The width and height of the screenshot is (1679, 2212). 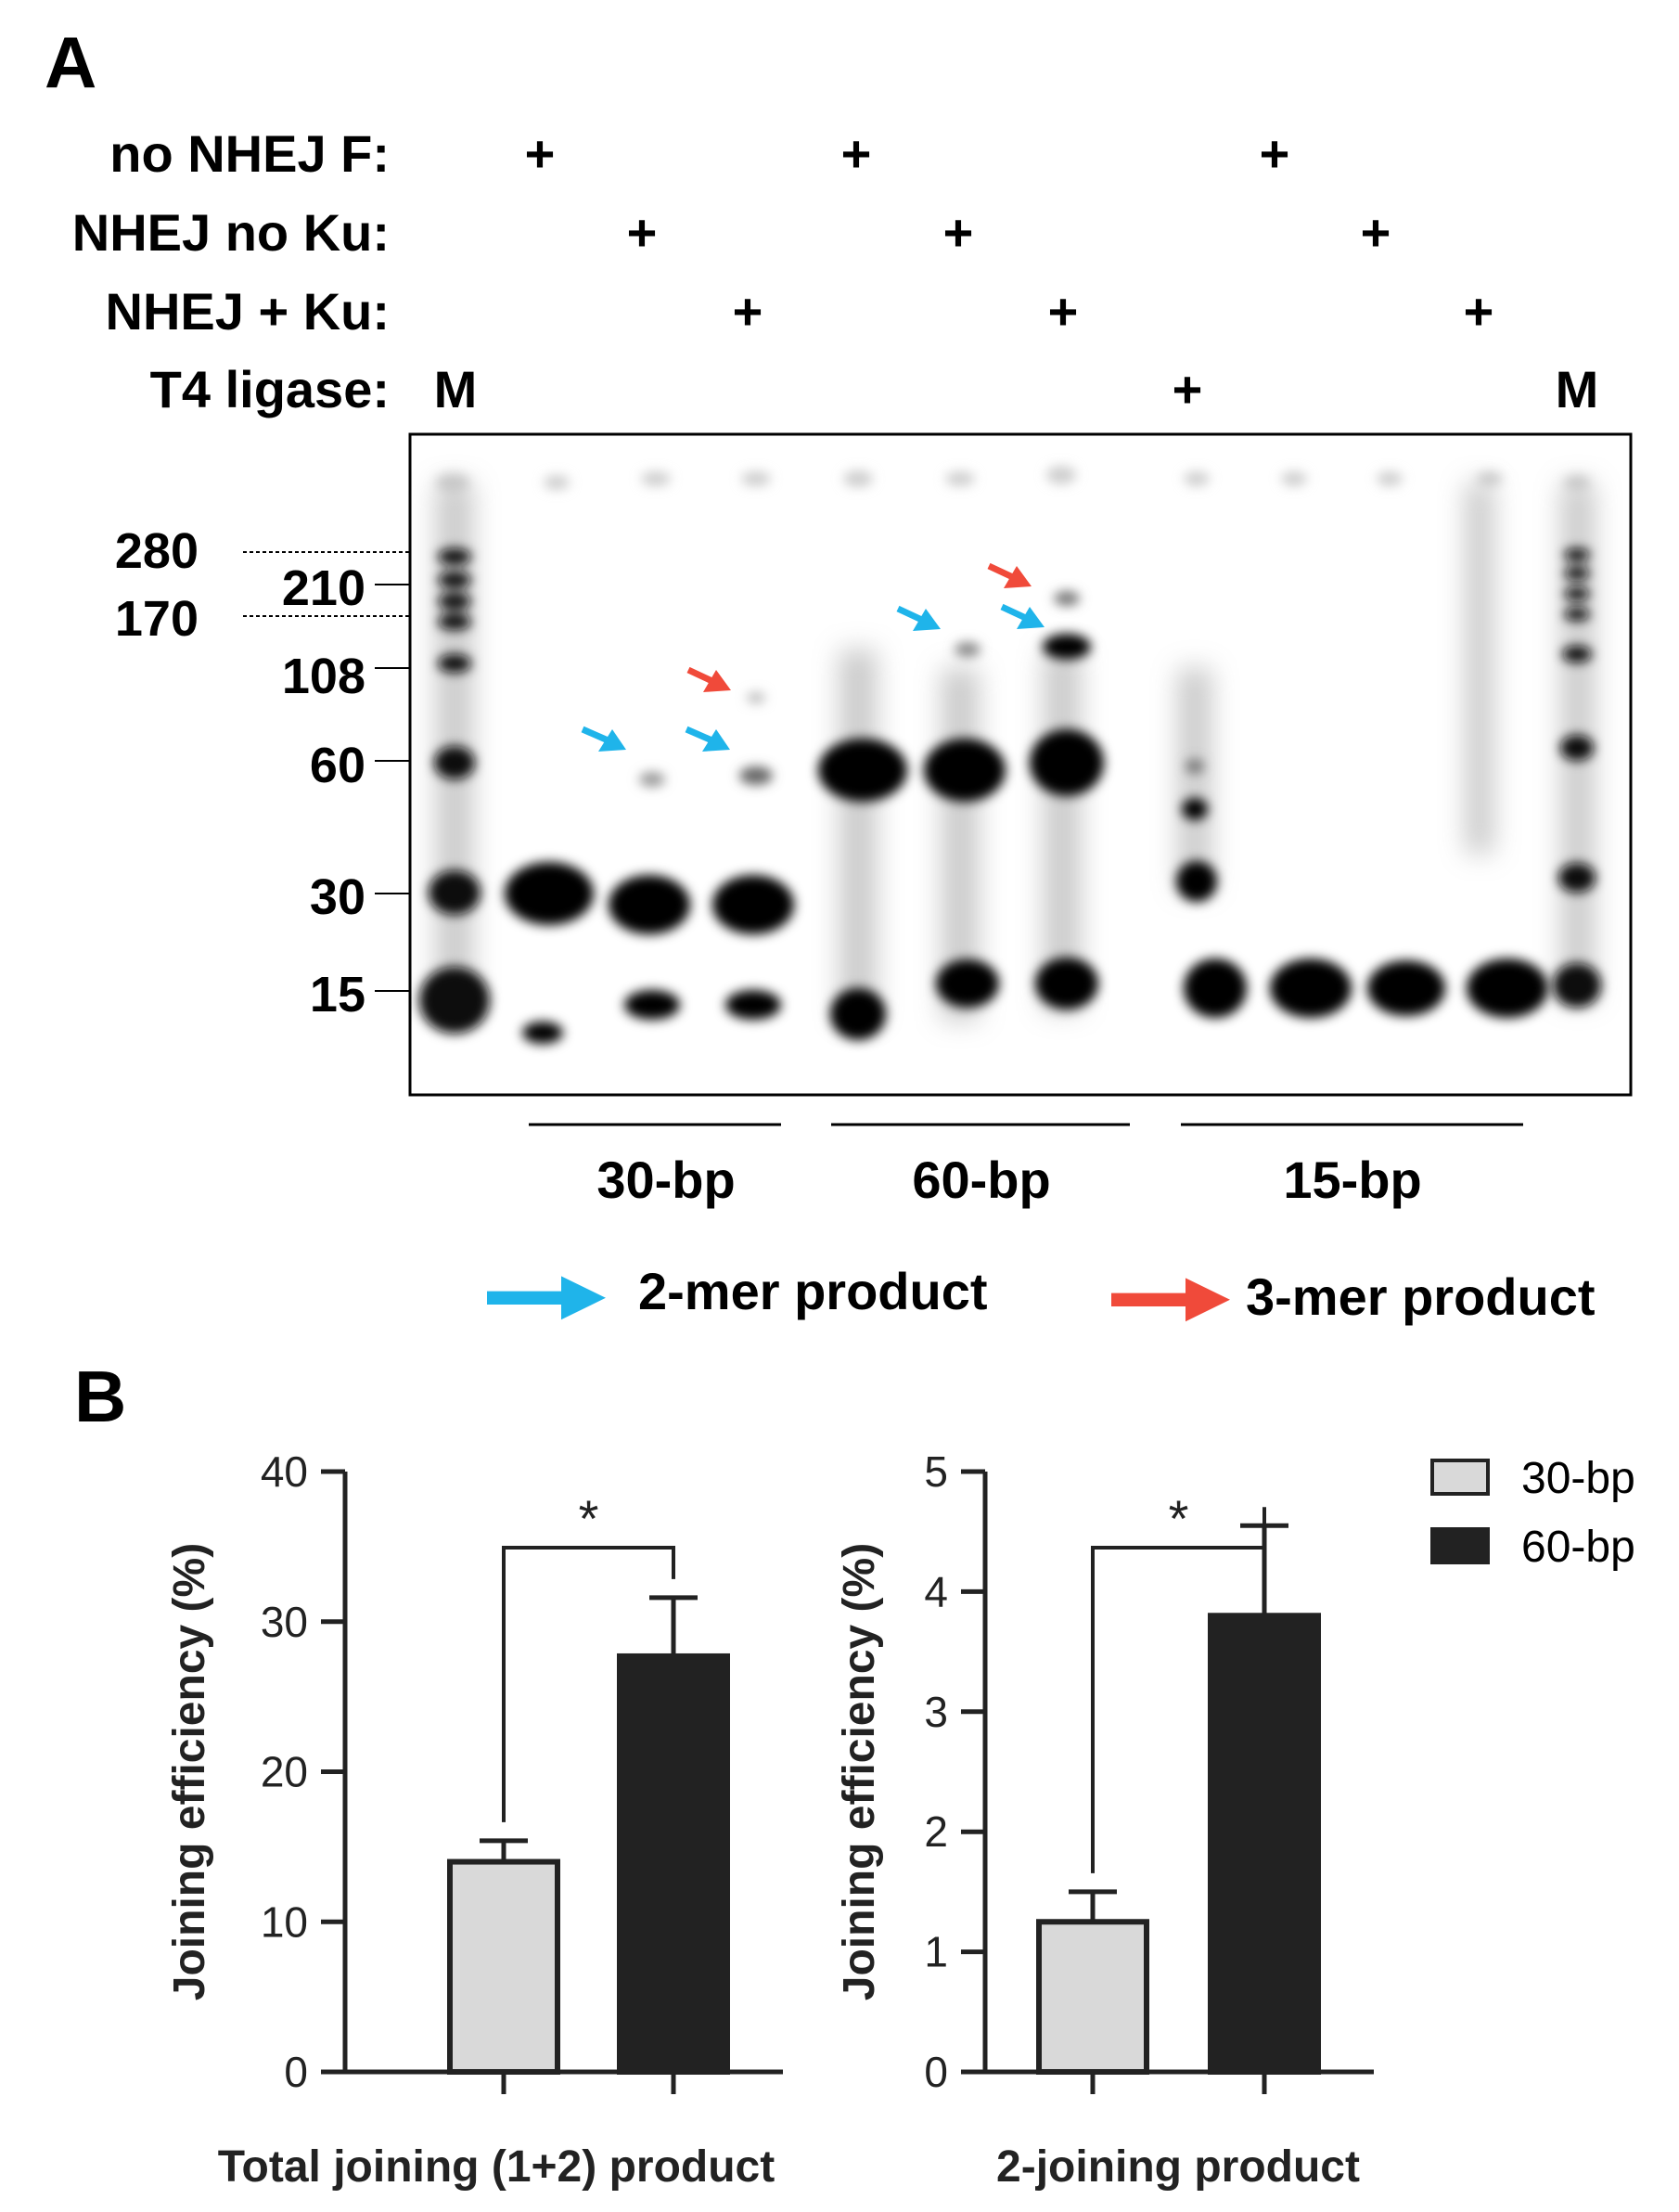 I want to click on x-axis-label: 2-joining product, so click(x=1178, y=2167).